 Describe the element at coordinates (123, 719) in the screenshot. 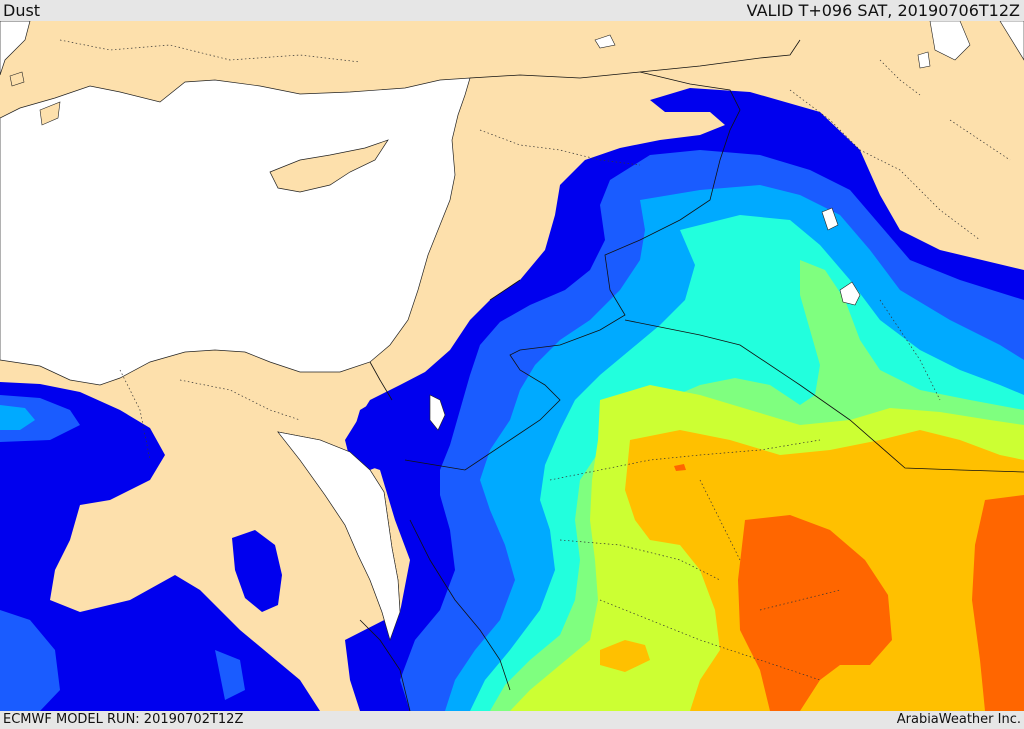

I see `model-run-label: ECMWF MODEL RUN: 20190702T12Z` at that location.